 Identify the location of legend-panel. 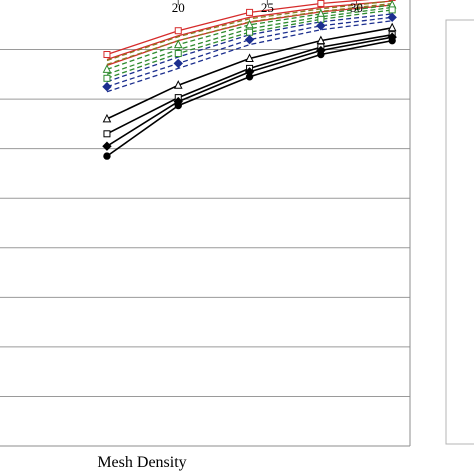
(459, 232).